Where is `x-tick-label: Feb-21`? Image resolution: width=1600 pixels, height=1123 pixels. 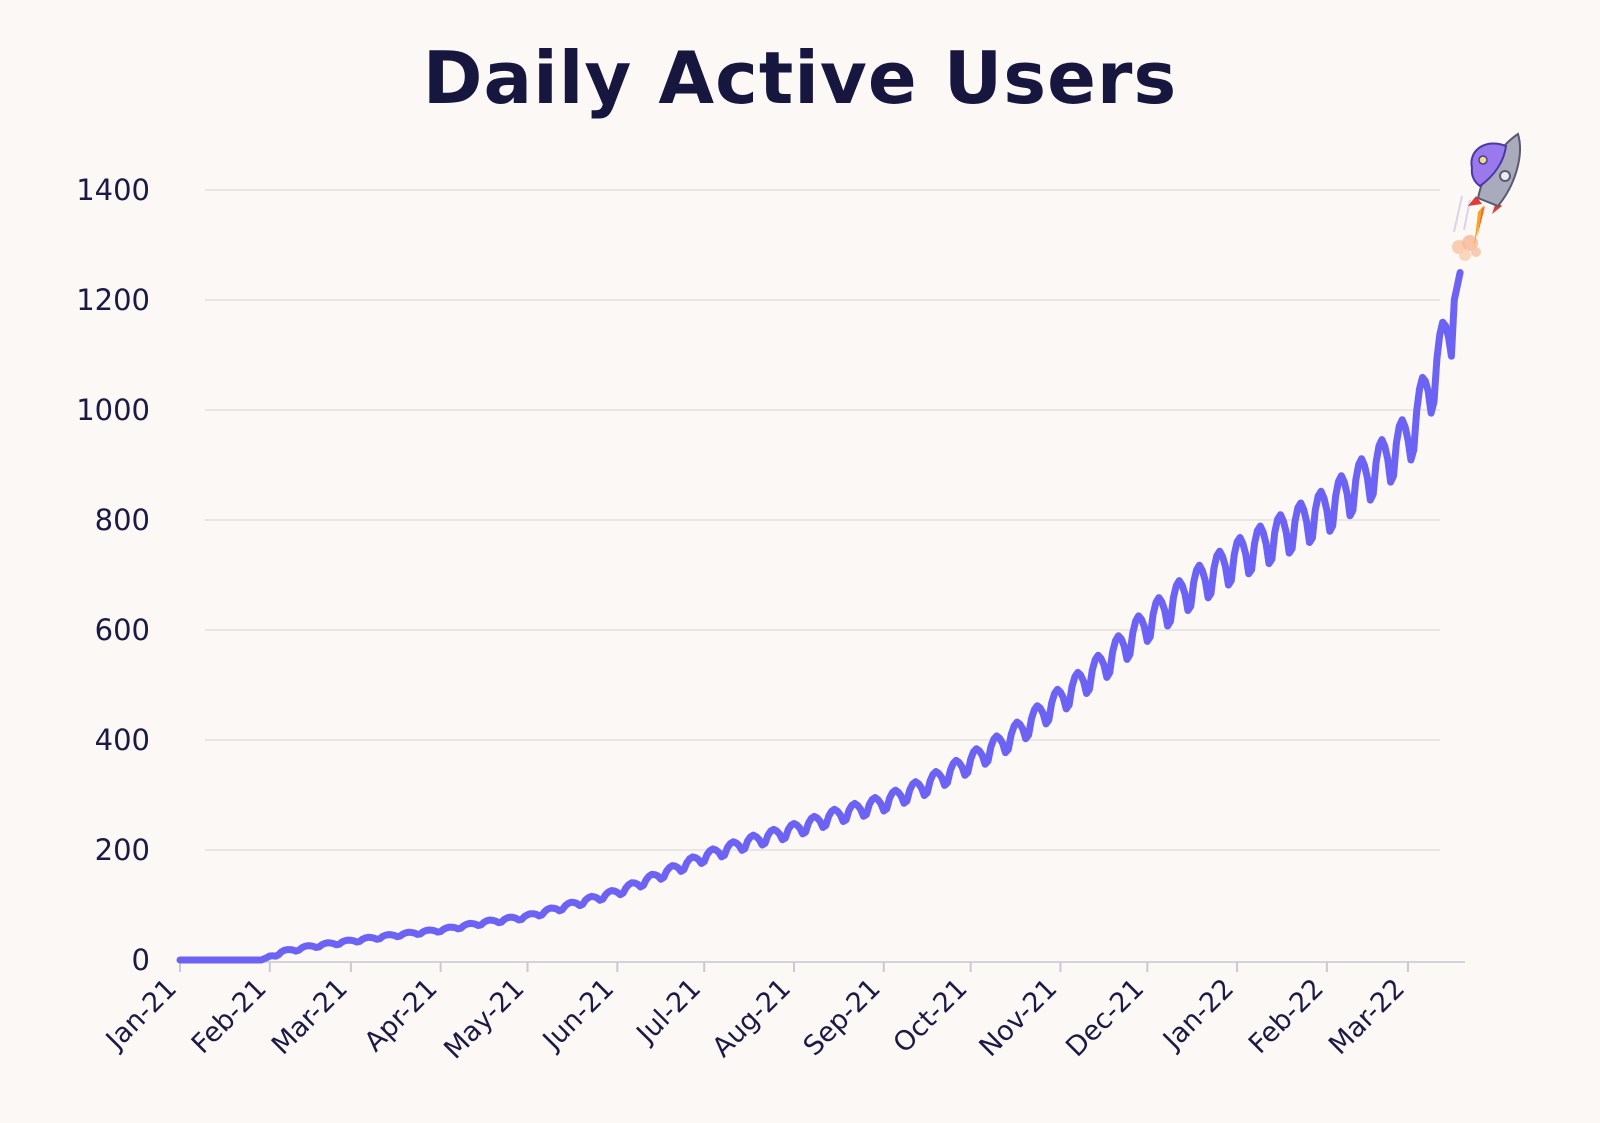
x-tick-label: Feb-21 is located at coordinates (229, 1016).